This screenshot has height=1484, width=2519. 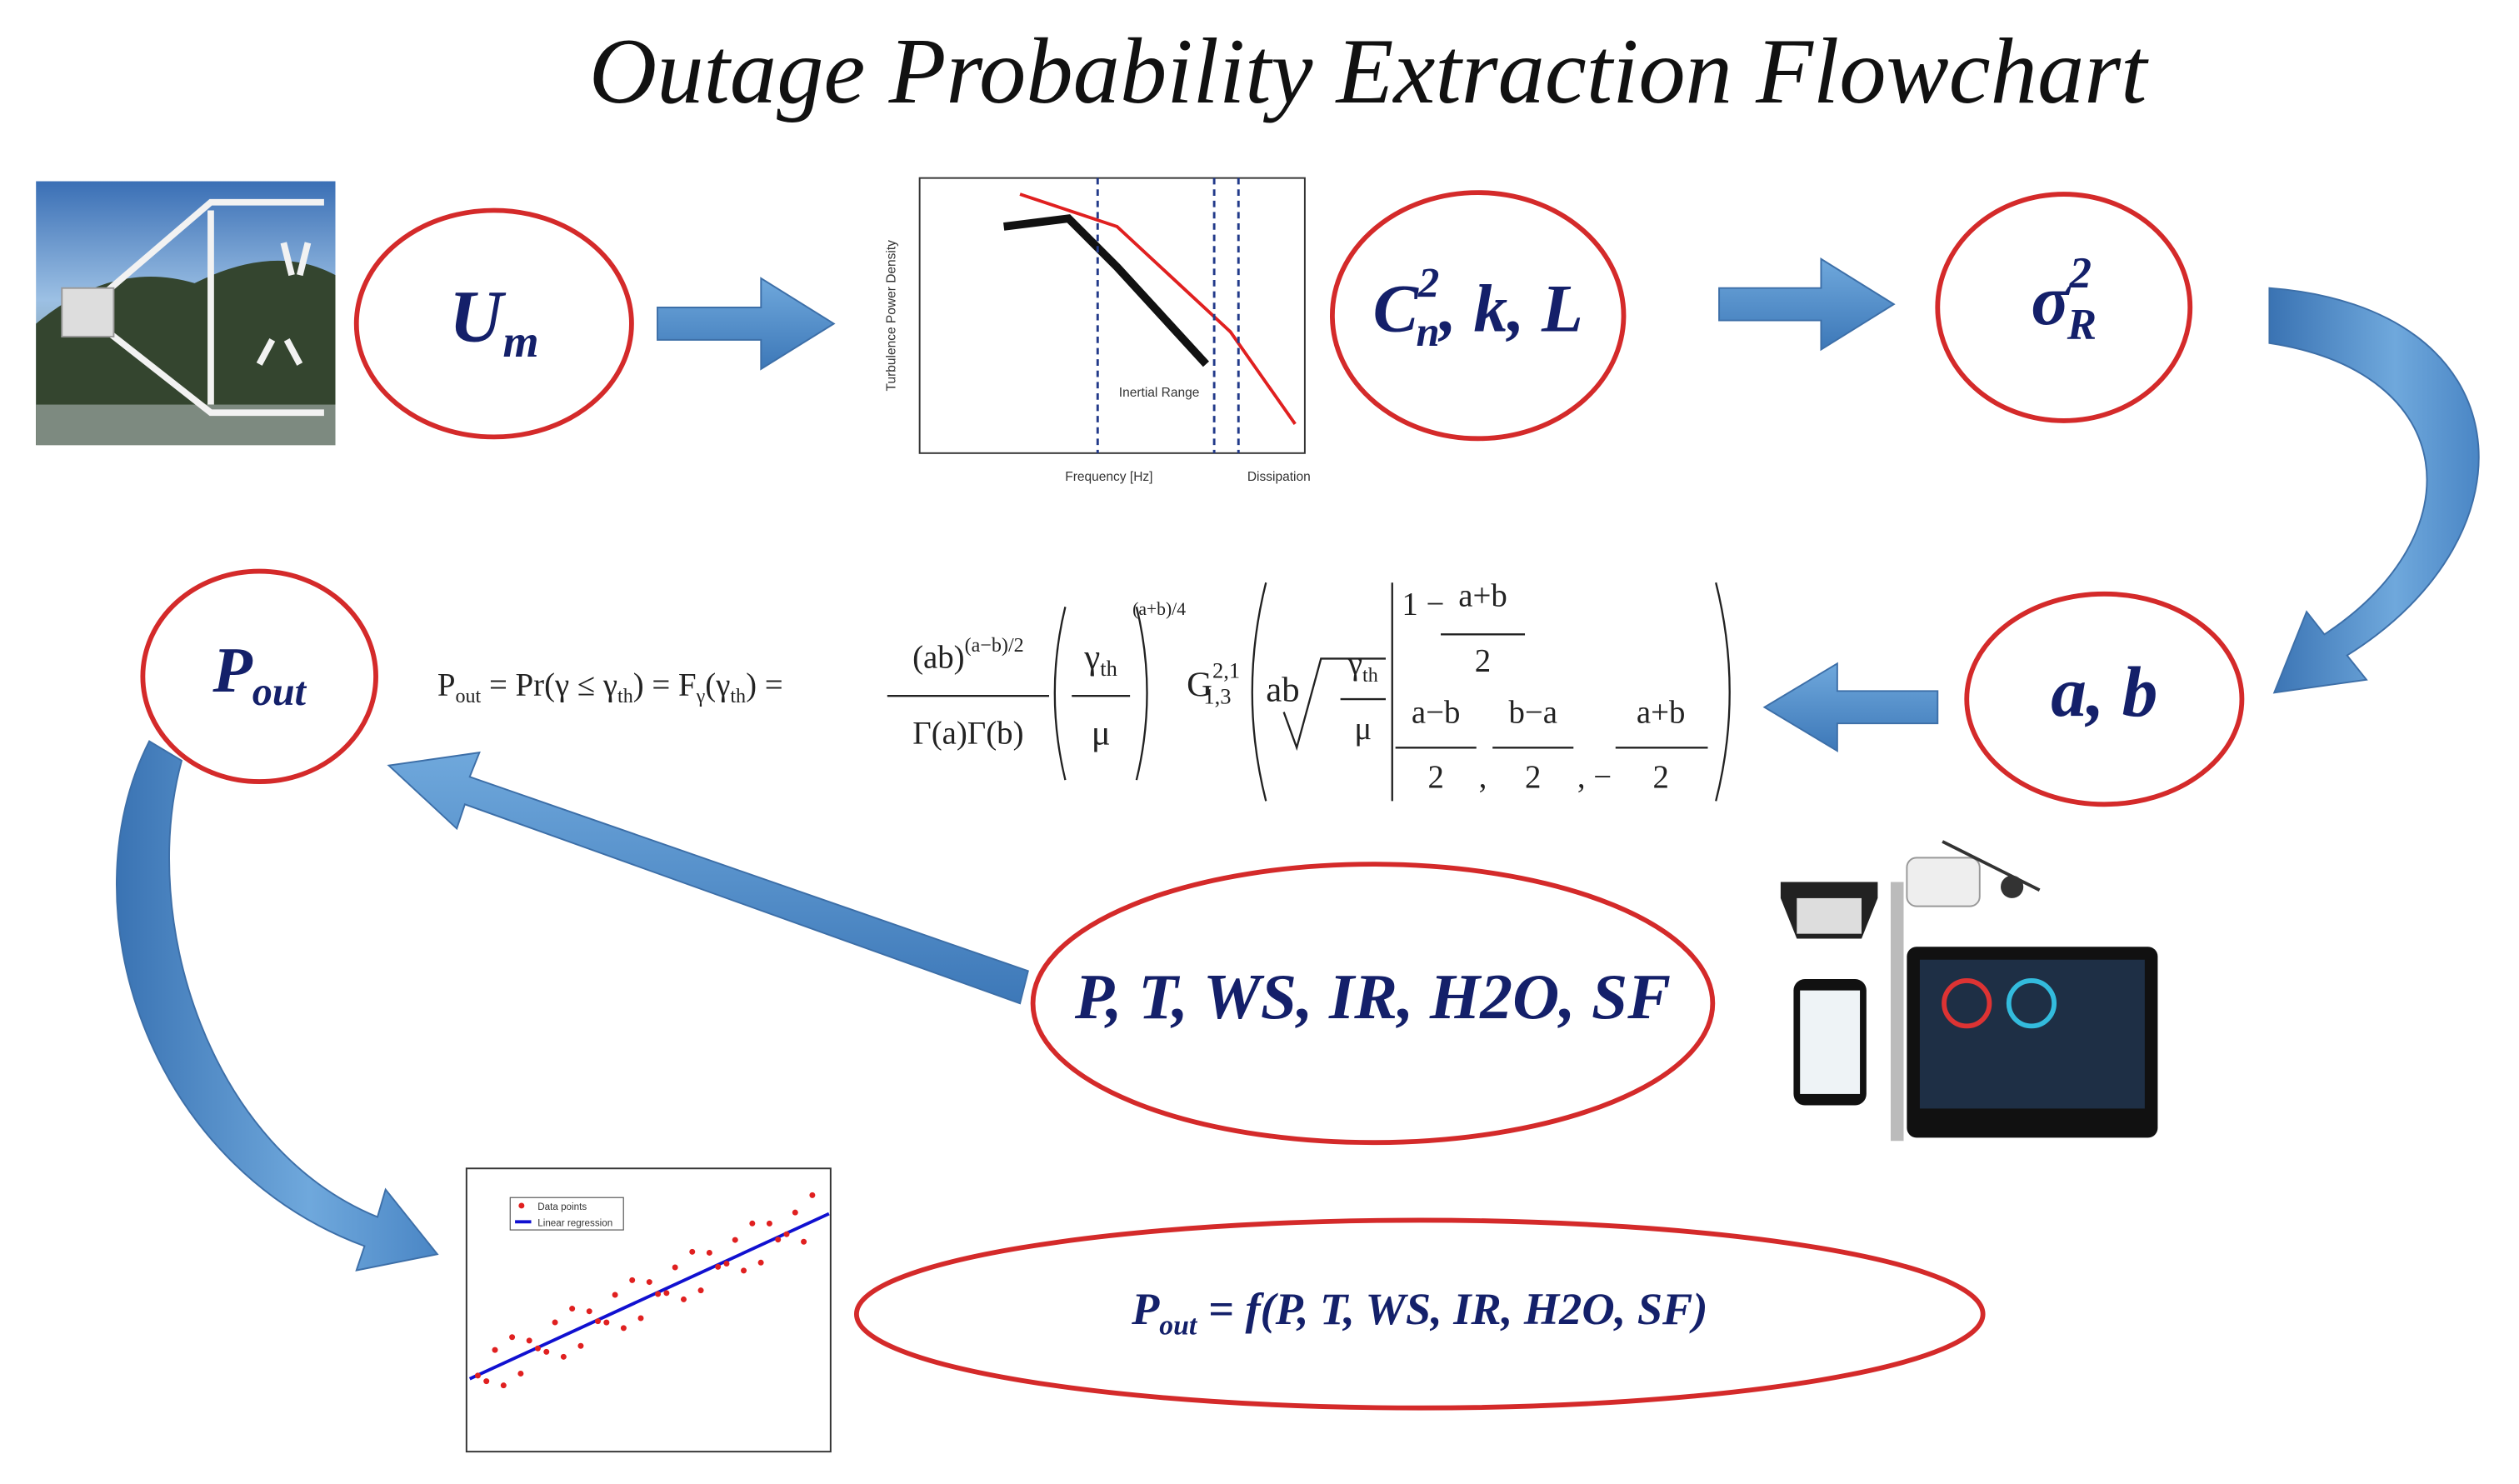 What do you see at coordinates (1452, 1310) in the screenshot?
I see `label-text: = f(P, T, WS, IR, H2O, SF)` at bounding box center [1452, 1310].